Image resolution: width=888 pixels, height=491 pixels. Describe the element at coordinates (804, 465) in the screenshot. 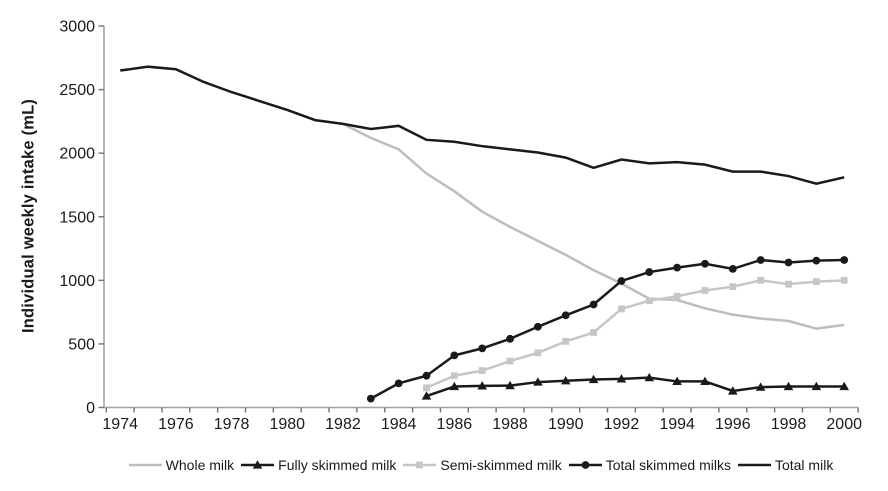

I see `legend-label-total-milk: Total milk` at that location.